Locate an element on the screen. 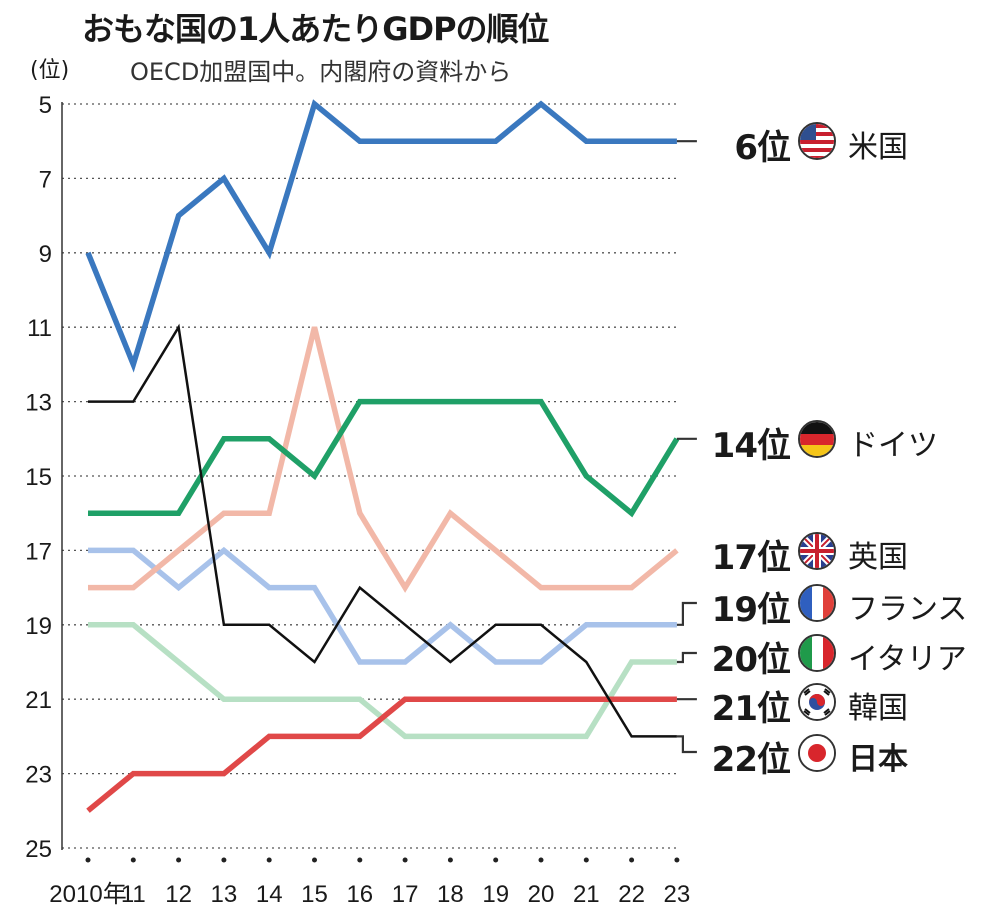 This screenshot has width=1000, height=923. x-tick-label: 17 is located at coordinates (405, 894).